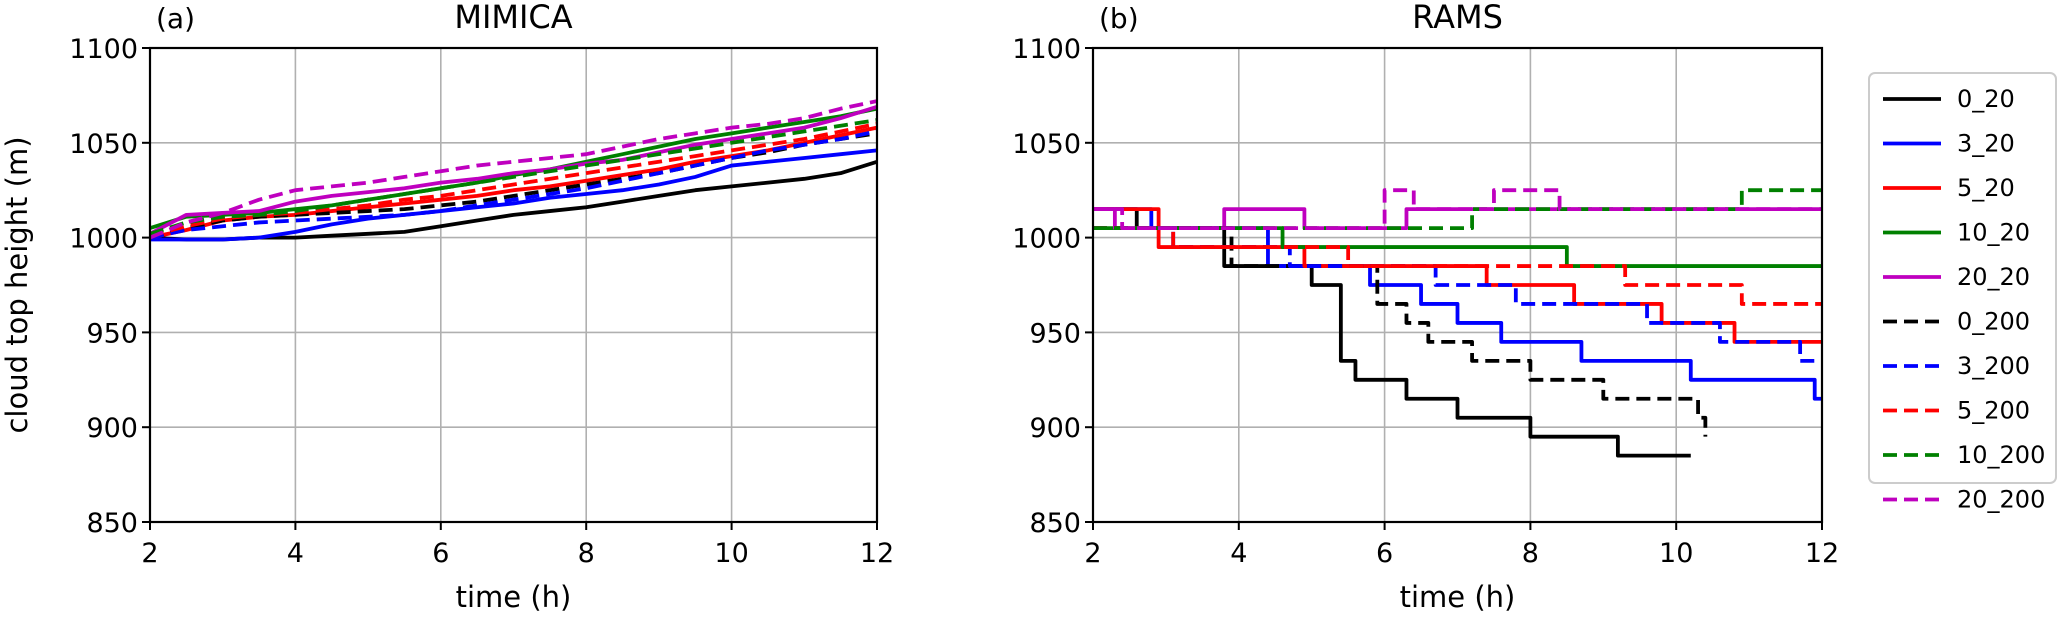 This screenshot has width=2067, height=617. What do you see at coordinates (2001, 500) in the screenshot?
I see `legend-label: 20_200` at bounding box center [2001, 500].